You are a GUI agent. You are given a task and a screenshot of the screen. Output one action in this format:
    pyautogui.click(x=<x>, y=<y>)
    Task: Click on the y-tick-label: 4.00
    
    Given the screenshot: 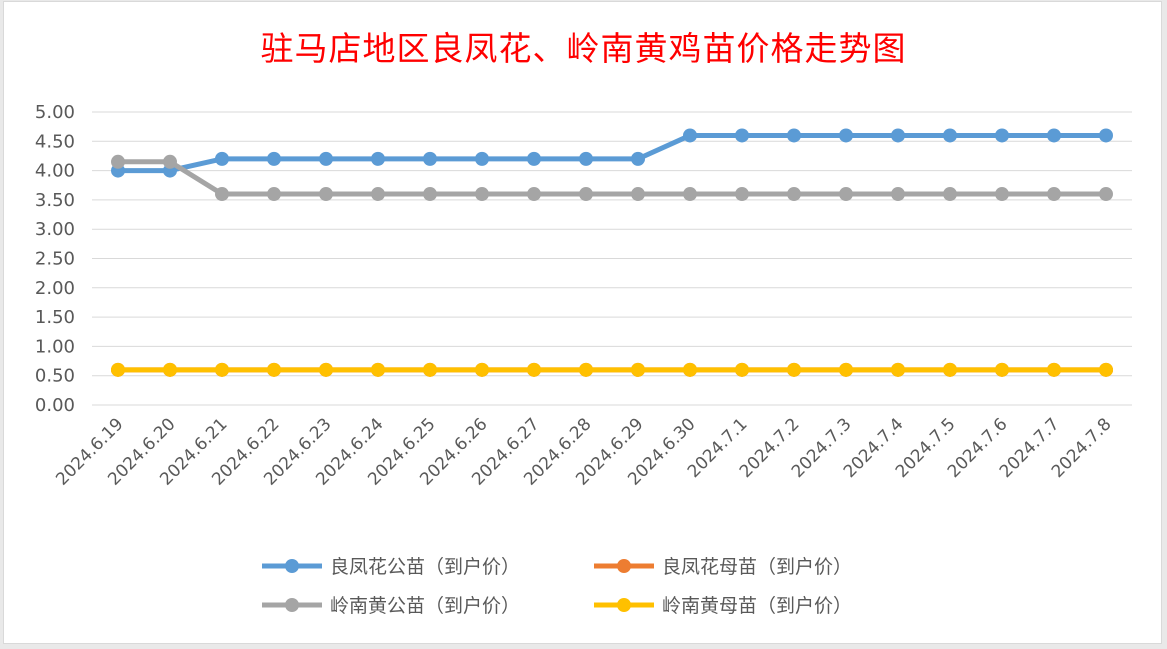 What is the action you would take?
    pyautogui.click(x=55, y=171)
    